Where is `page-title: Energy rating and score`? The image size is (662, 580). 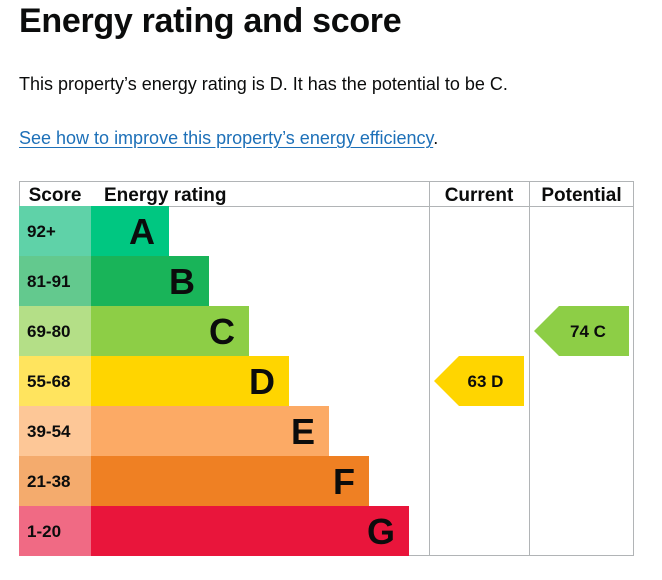 page-title: Energy rating and score is located at coordinates (210, 21).